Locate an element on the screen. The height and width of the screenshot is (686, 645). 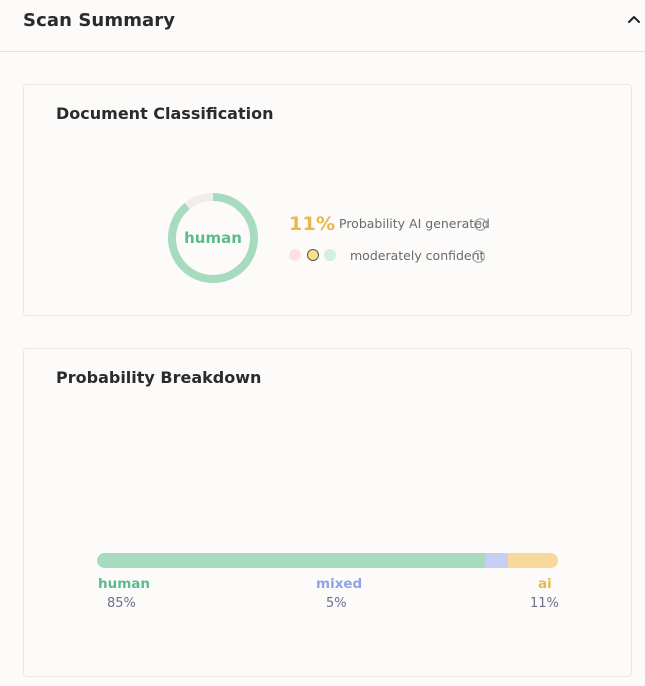
donut-arc is located at coordinates (213, 238).